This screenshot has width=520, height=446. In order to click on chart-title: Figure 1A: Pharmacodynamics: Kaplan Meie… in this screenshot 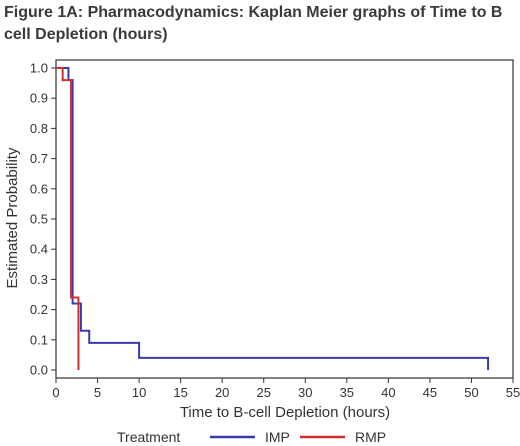, I will do `click(253, 23)`.